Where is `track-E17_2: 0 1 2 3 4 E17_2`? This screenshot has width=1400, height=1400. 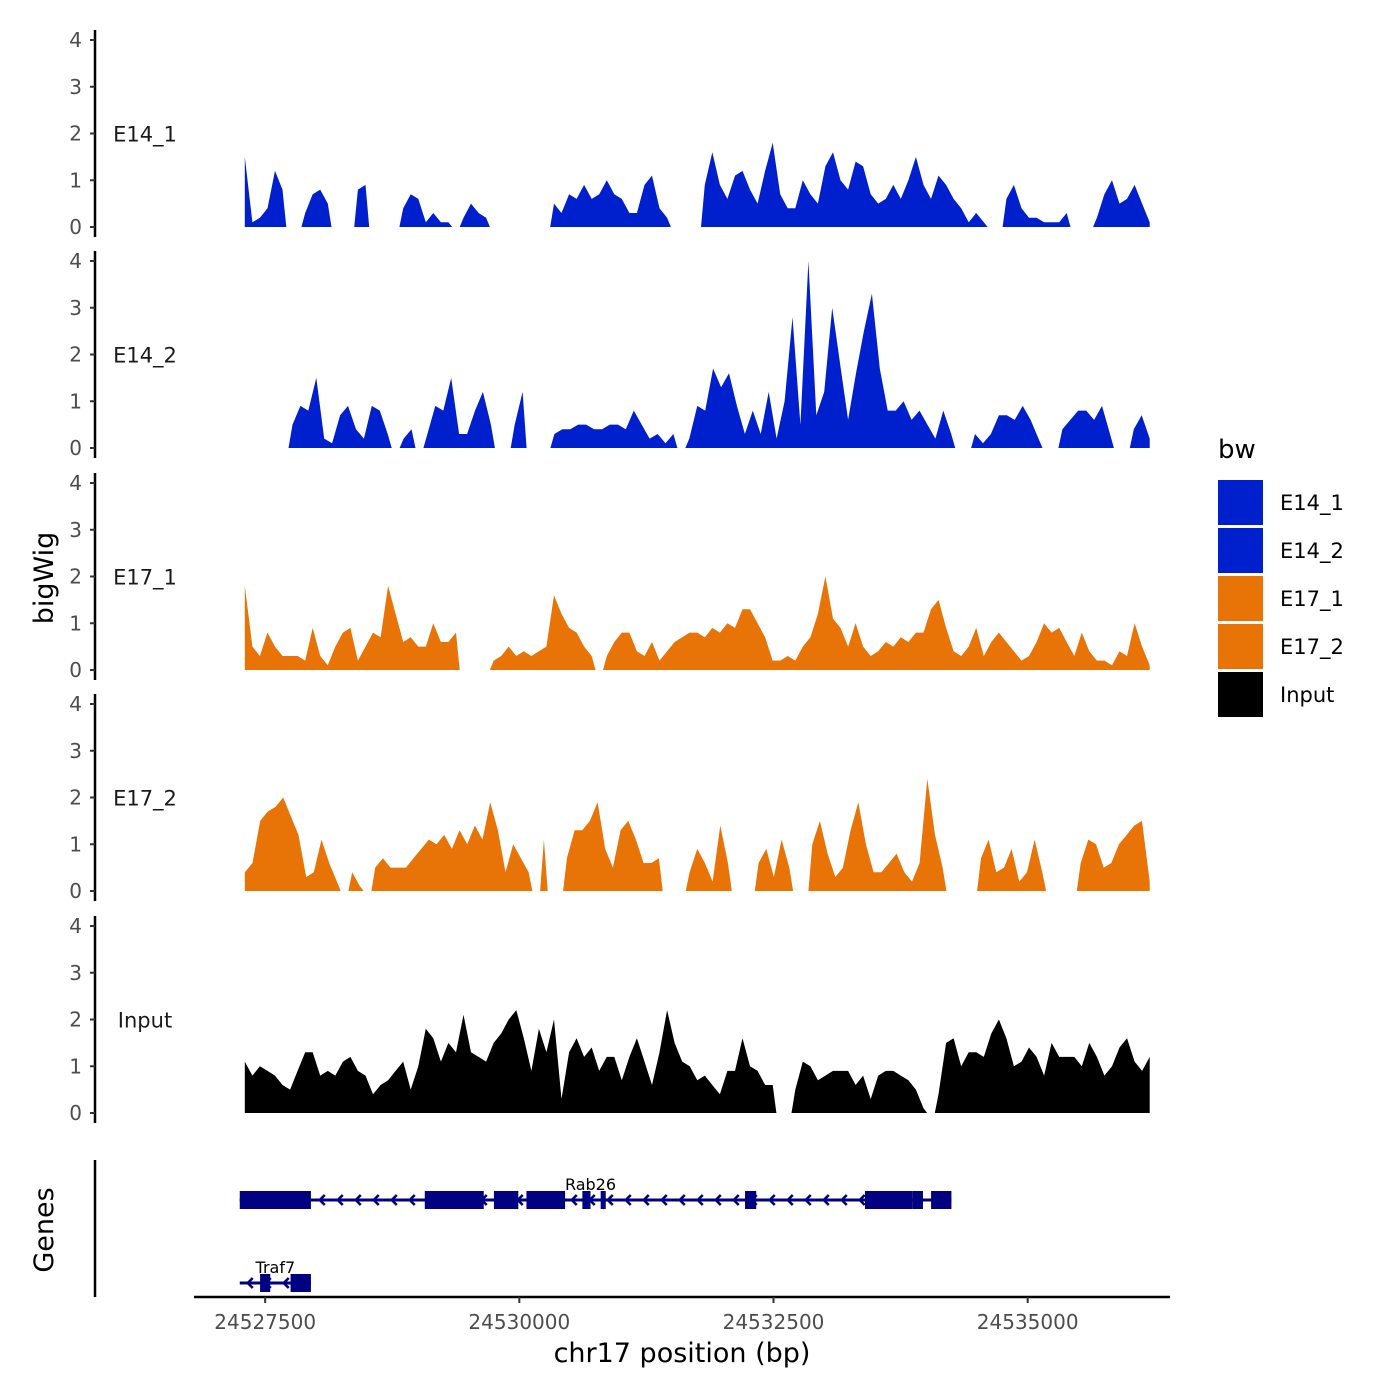 track-E17_2: 0 1 2 3 4 E17_2 is located at coordinates (609, 797).